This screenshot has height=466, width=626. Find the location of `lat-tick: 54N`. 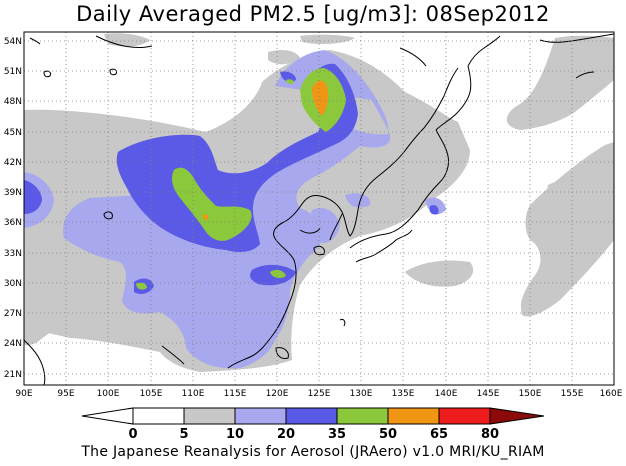

lat-tick: 54N is located at coordinates (13, 42).